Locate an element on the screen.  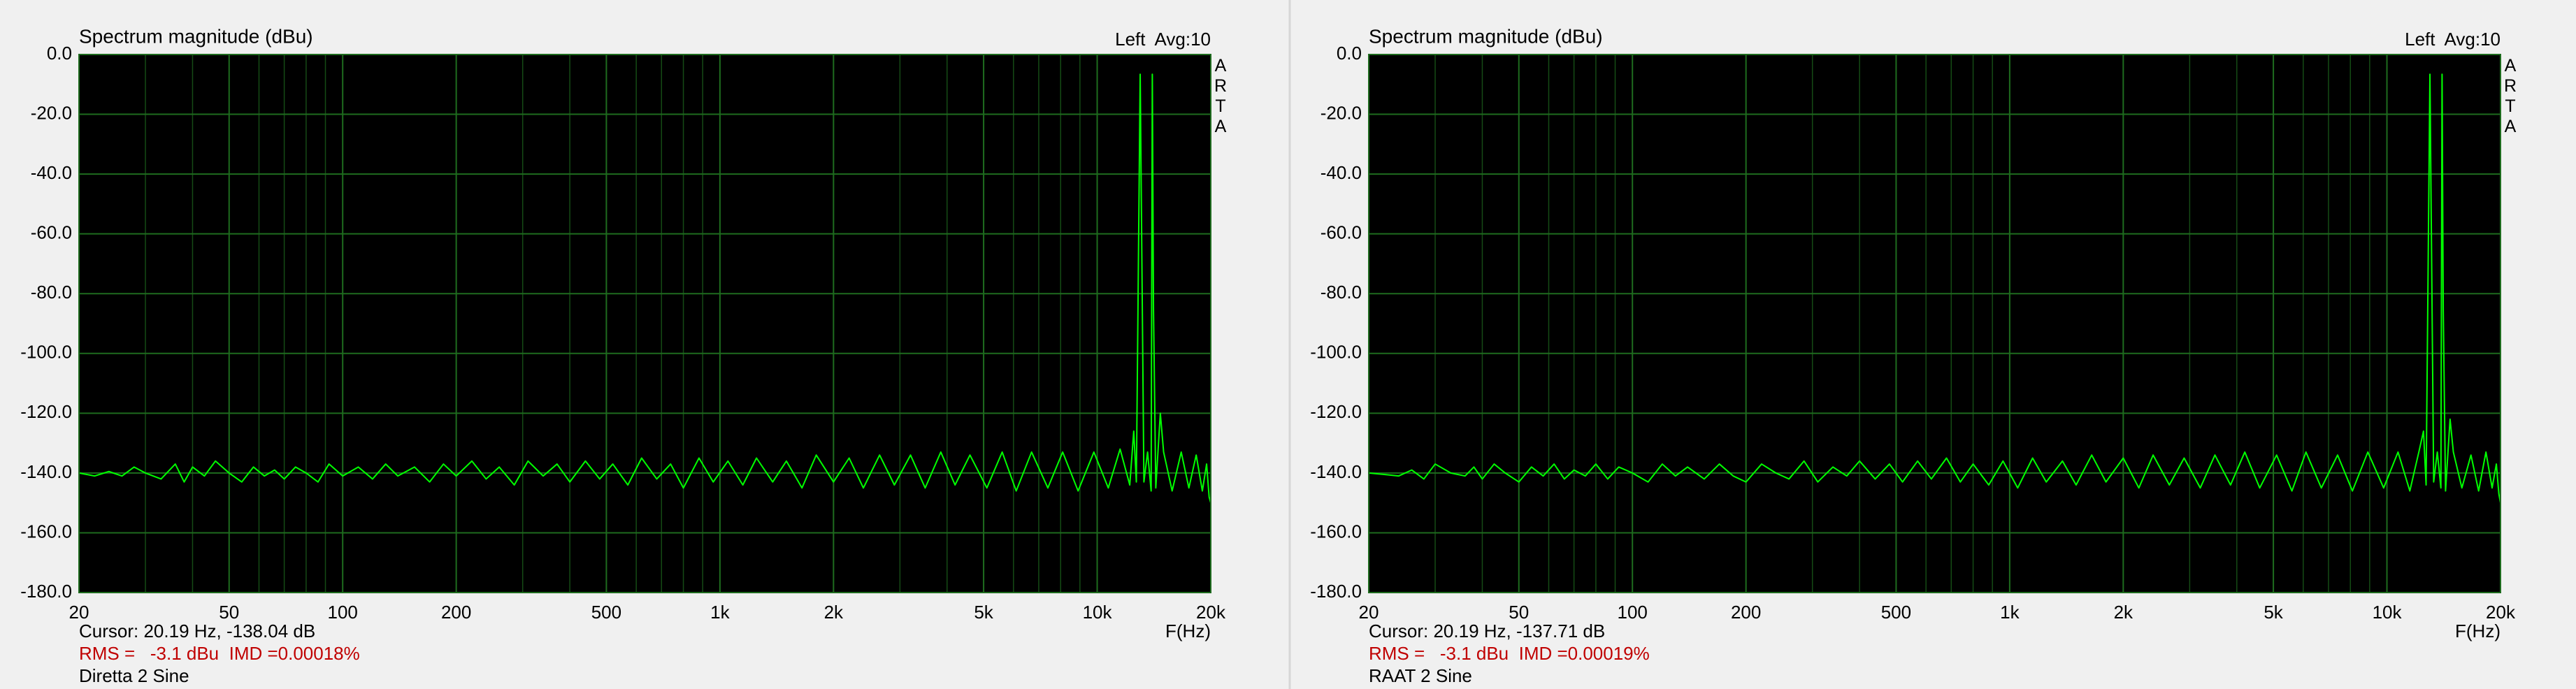
annotation: Cursor: 20.19 Hz, -137.71 dB is located at coordinates (1487, 631).